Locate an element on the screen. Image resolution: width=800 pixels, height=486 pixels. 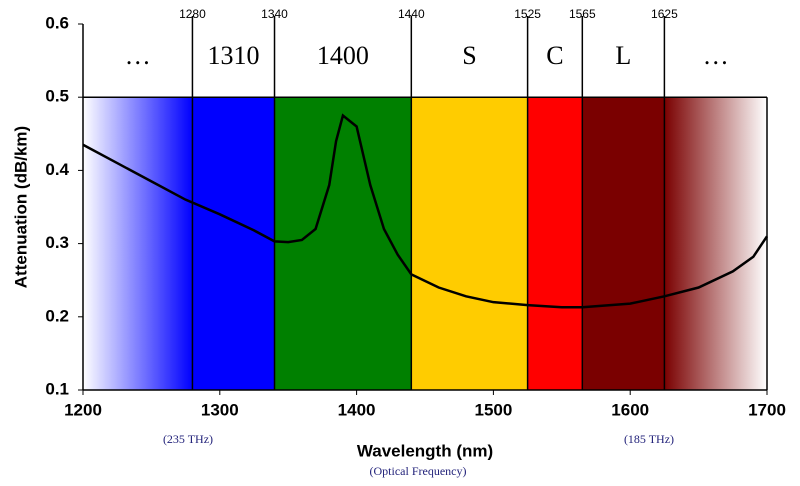
band-edge-label: 1625 is located at coordinates (664, 14).